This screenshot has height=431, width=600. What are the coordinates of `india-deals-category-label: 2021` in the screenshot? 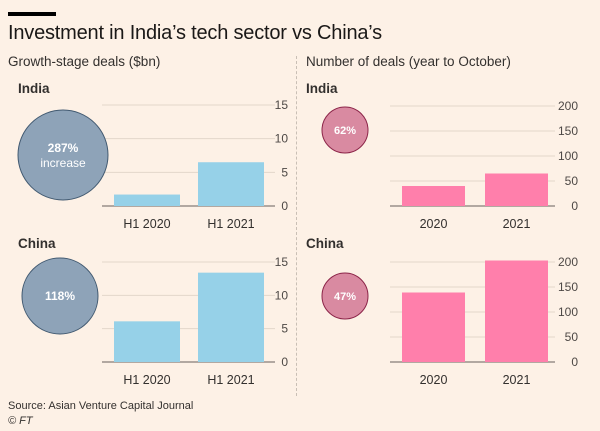 It's located at (517, 224).